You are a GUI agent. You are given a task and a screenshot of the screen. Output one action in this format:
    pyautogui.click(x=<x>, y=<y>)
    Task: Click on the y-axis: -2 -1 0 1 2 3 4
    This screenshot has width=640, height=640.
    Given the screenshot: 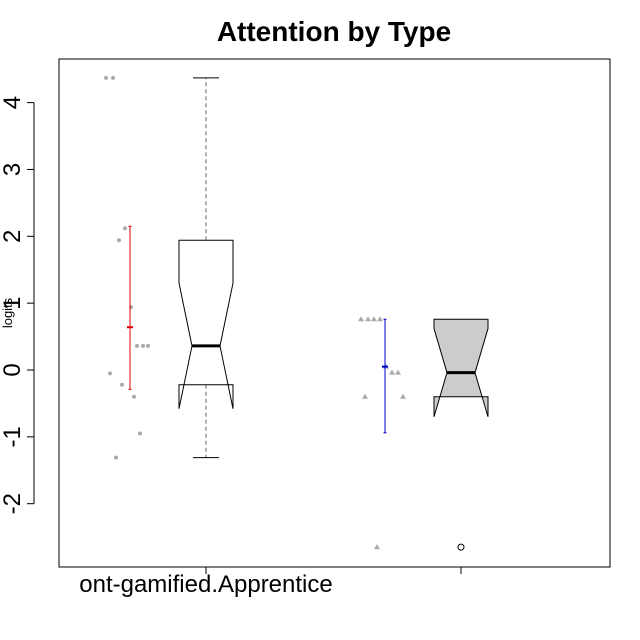 What is the action you would take?
    pyautogui.click(x=17, y=305)
    